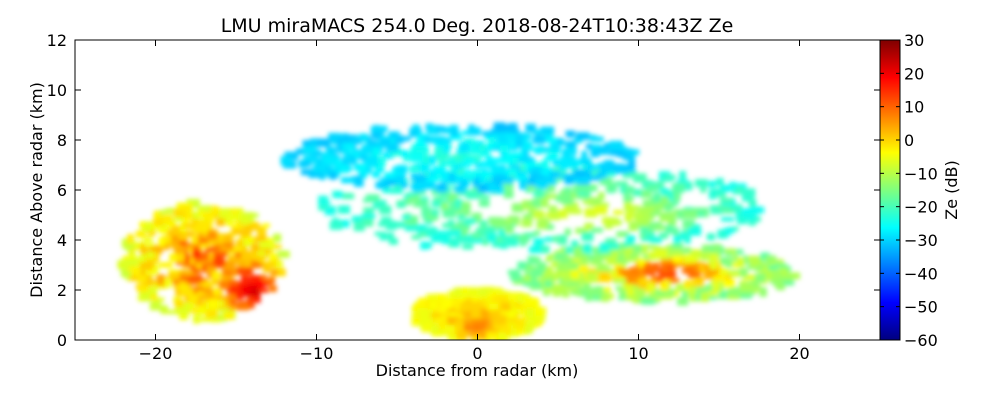 This screenshot has height=400, width=1000. What do you see at coordinates (909, 190) in the screenshot?
I see `colorbar-ticks: −60 −50 −40 −30 −20 −10 0 10 20 30` at bounding box center [909, 190].